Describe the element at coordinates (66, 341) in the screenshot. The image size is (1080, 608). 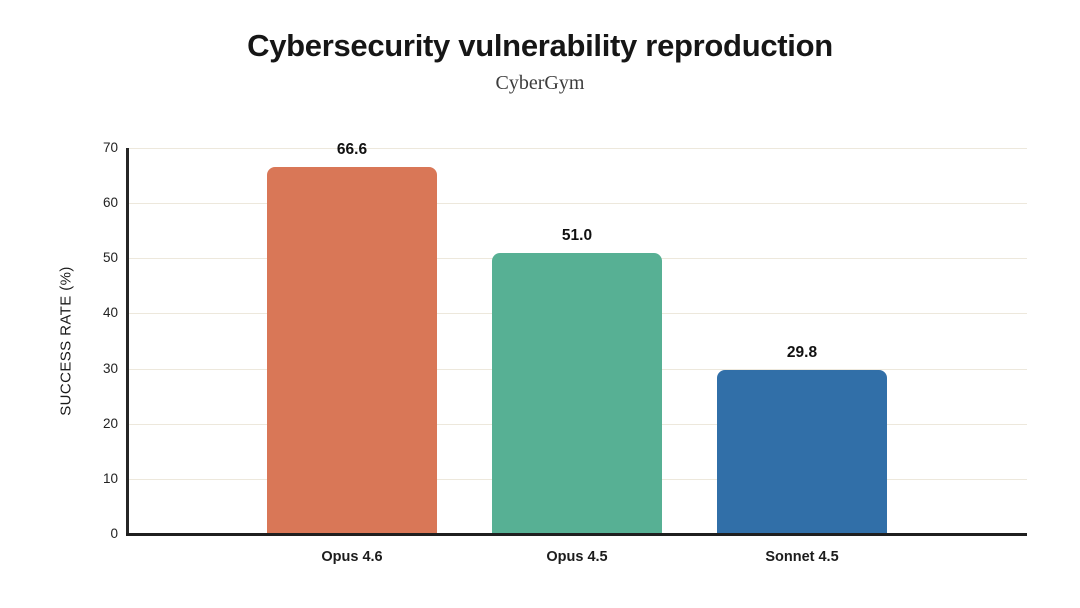
I see `y-axis-title: SUCCESS RATE (%)` at that location.